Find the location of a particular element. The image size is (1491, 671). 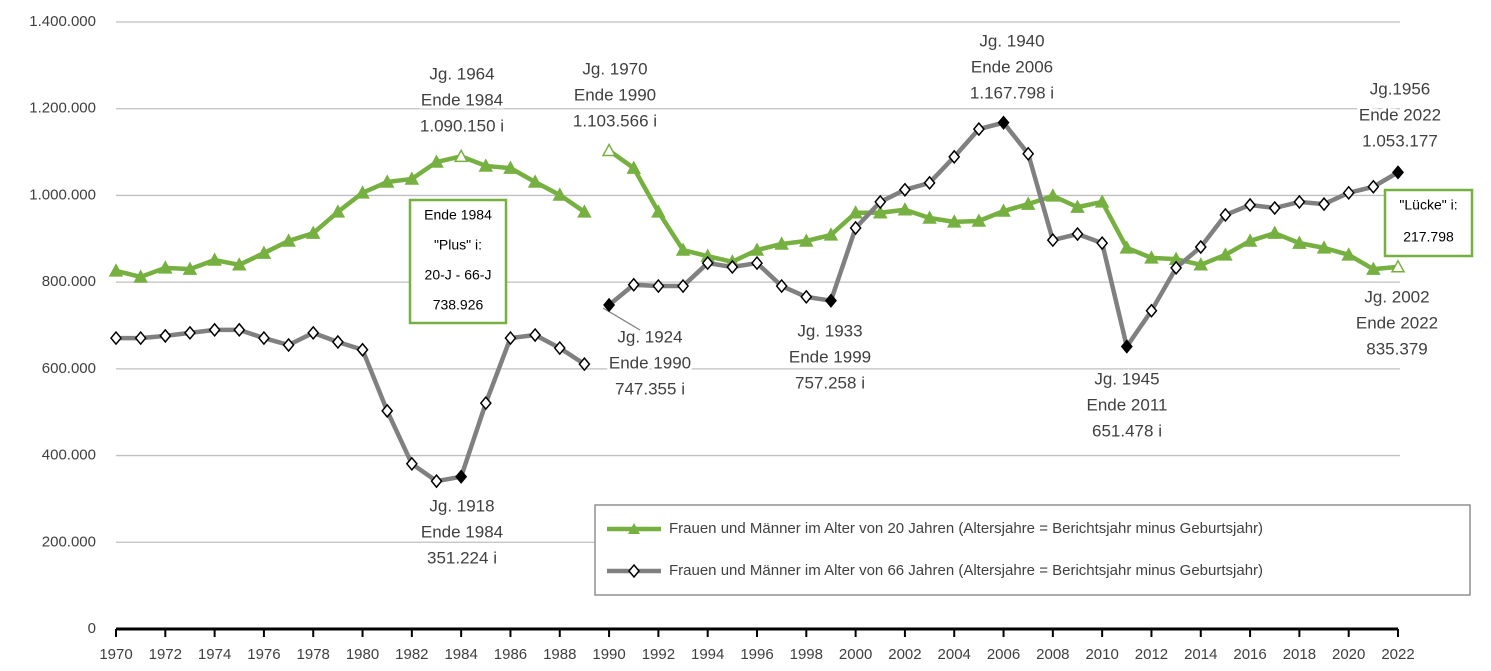

x-tick-label: 1990 is located at coordinates (608, 654).